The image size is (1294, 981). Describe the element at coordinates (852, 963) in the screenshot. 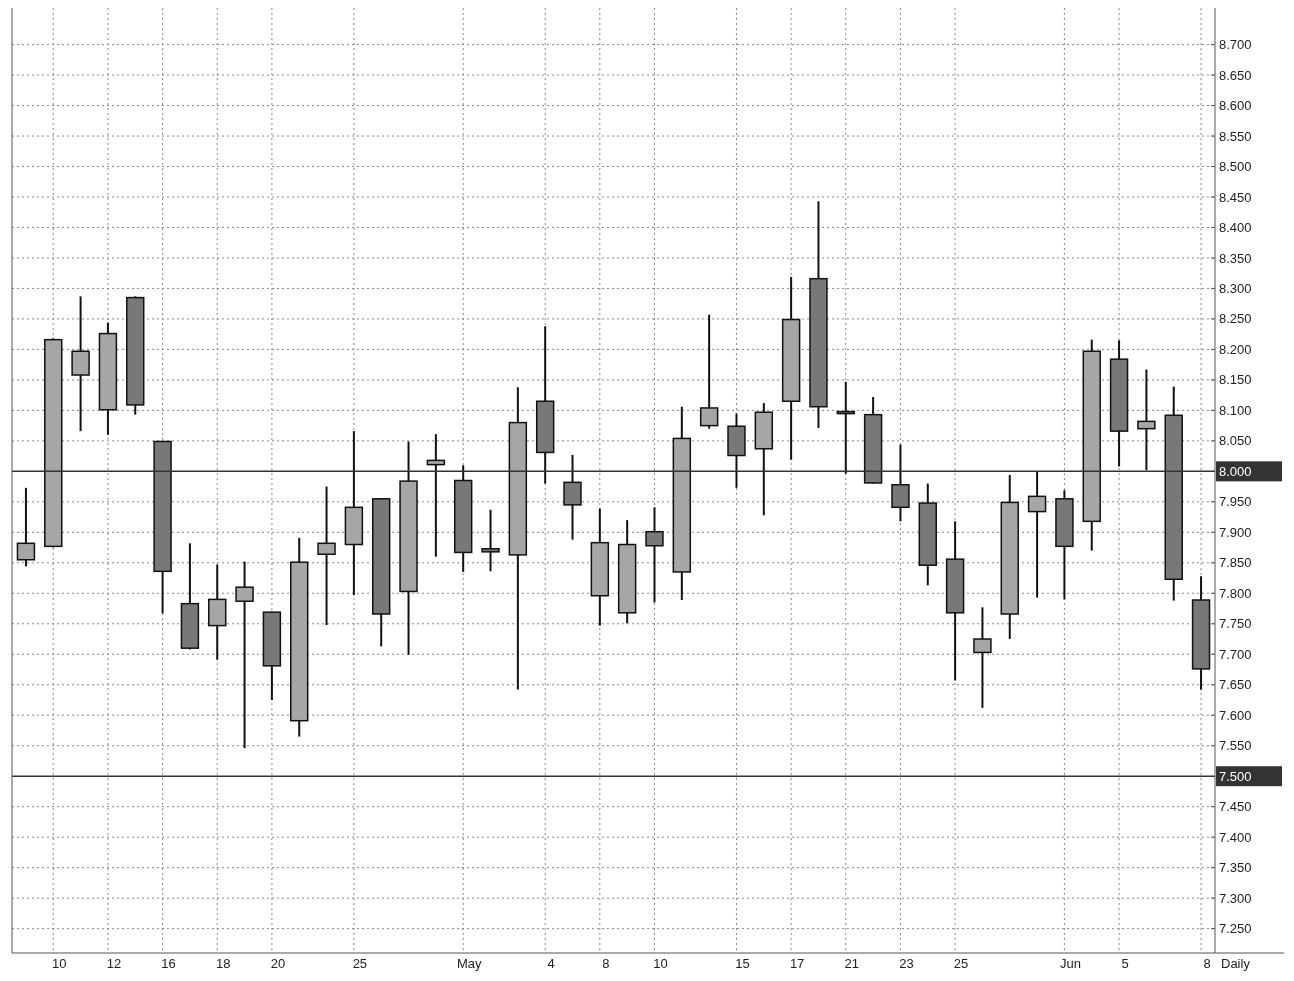

I see `x-tick-label: 21` at that location.